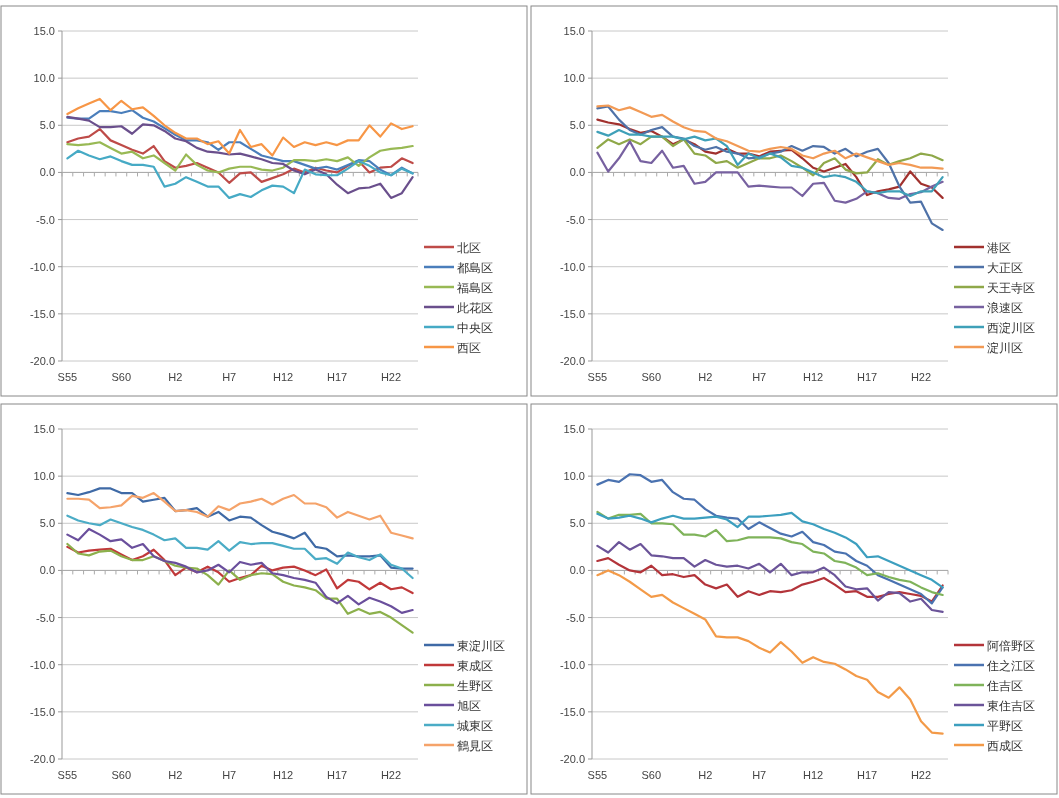  What do you see at coordinates (475, 288) in the screenshot?
I see `legend-label: 福島区` at bounding box center [475, 288].